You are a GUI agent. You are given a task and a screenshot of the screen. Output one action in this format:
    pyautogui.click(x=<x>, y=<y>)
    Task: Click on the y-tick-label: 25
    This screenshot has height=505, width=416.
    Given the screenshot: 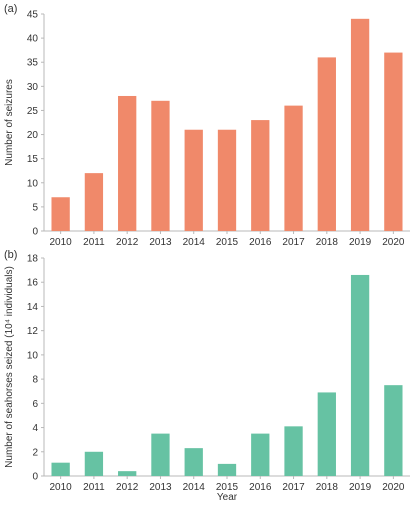 What is the action you would take?
    pyautogui.click(x=33, y=111)
    